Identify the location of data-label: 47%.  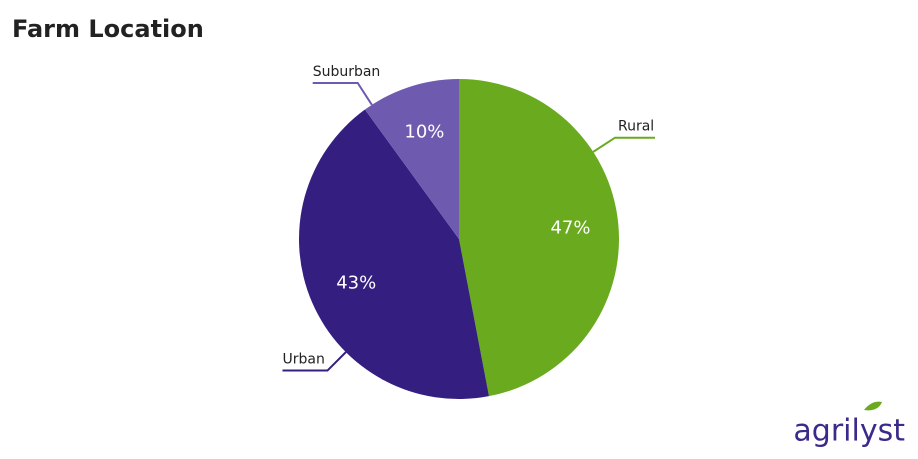
(570, 227).